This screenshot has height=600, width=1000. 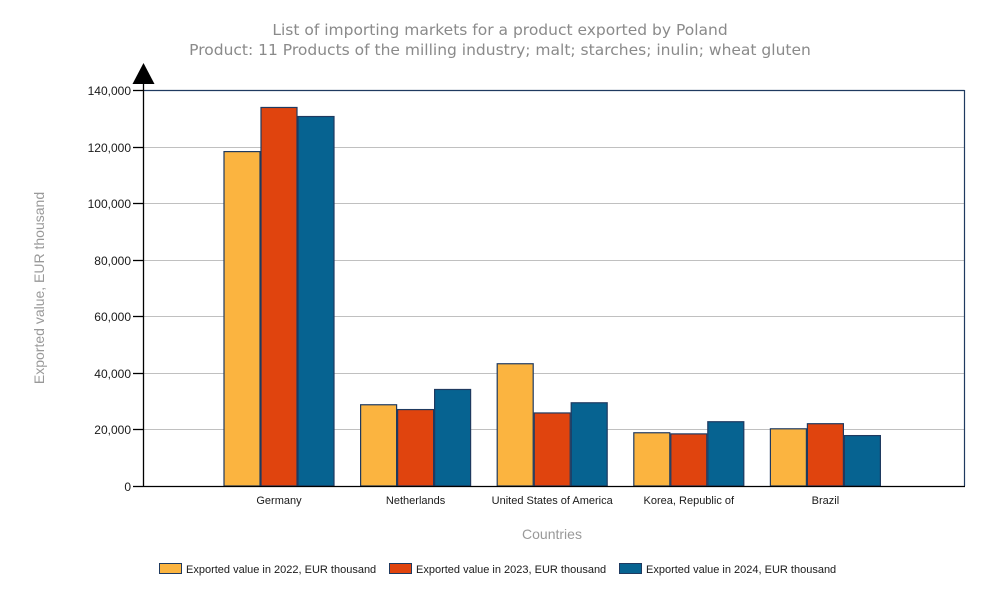 What do you see at coordinates (112, 317) in the screenshot?
I see `y-tick-label: 60,000` at bounding box center [112, 317].